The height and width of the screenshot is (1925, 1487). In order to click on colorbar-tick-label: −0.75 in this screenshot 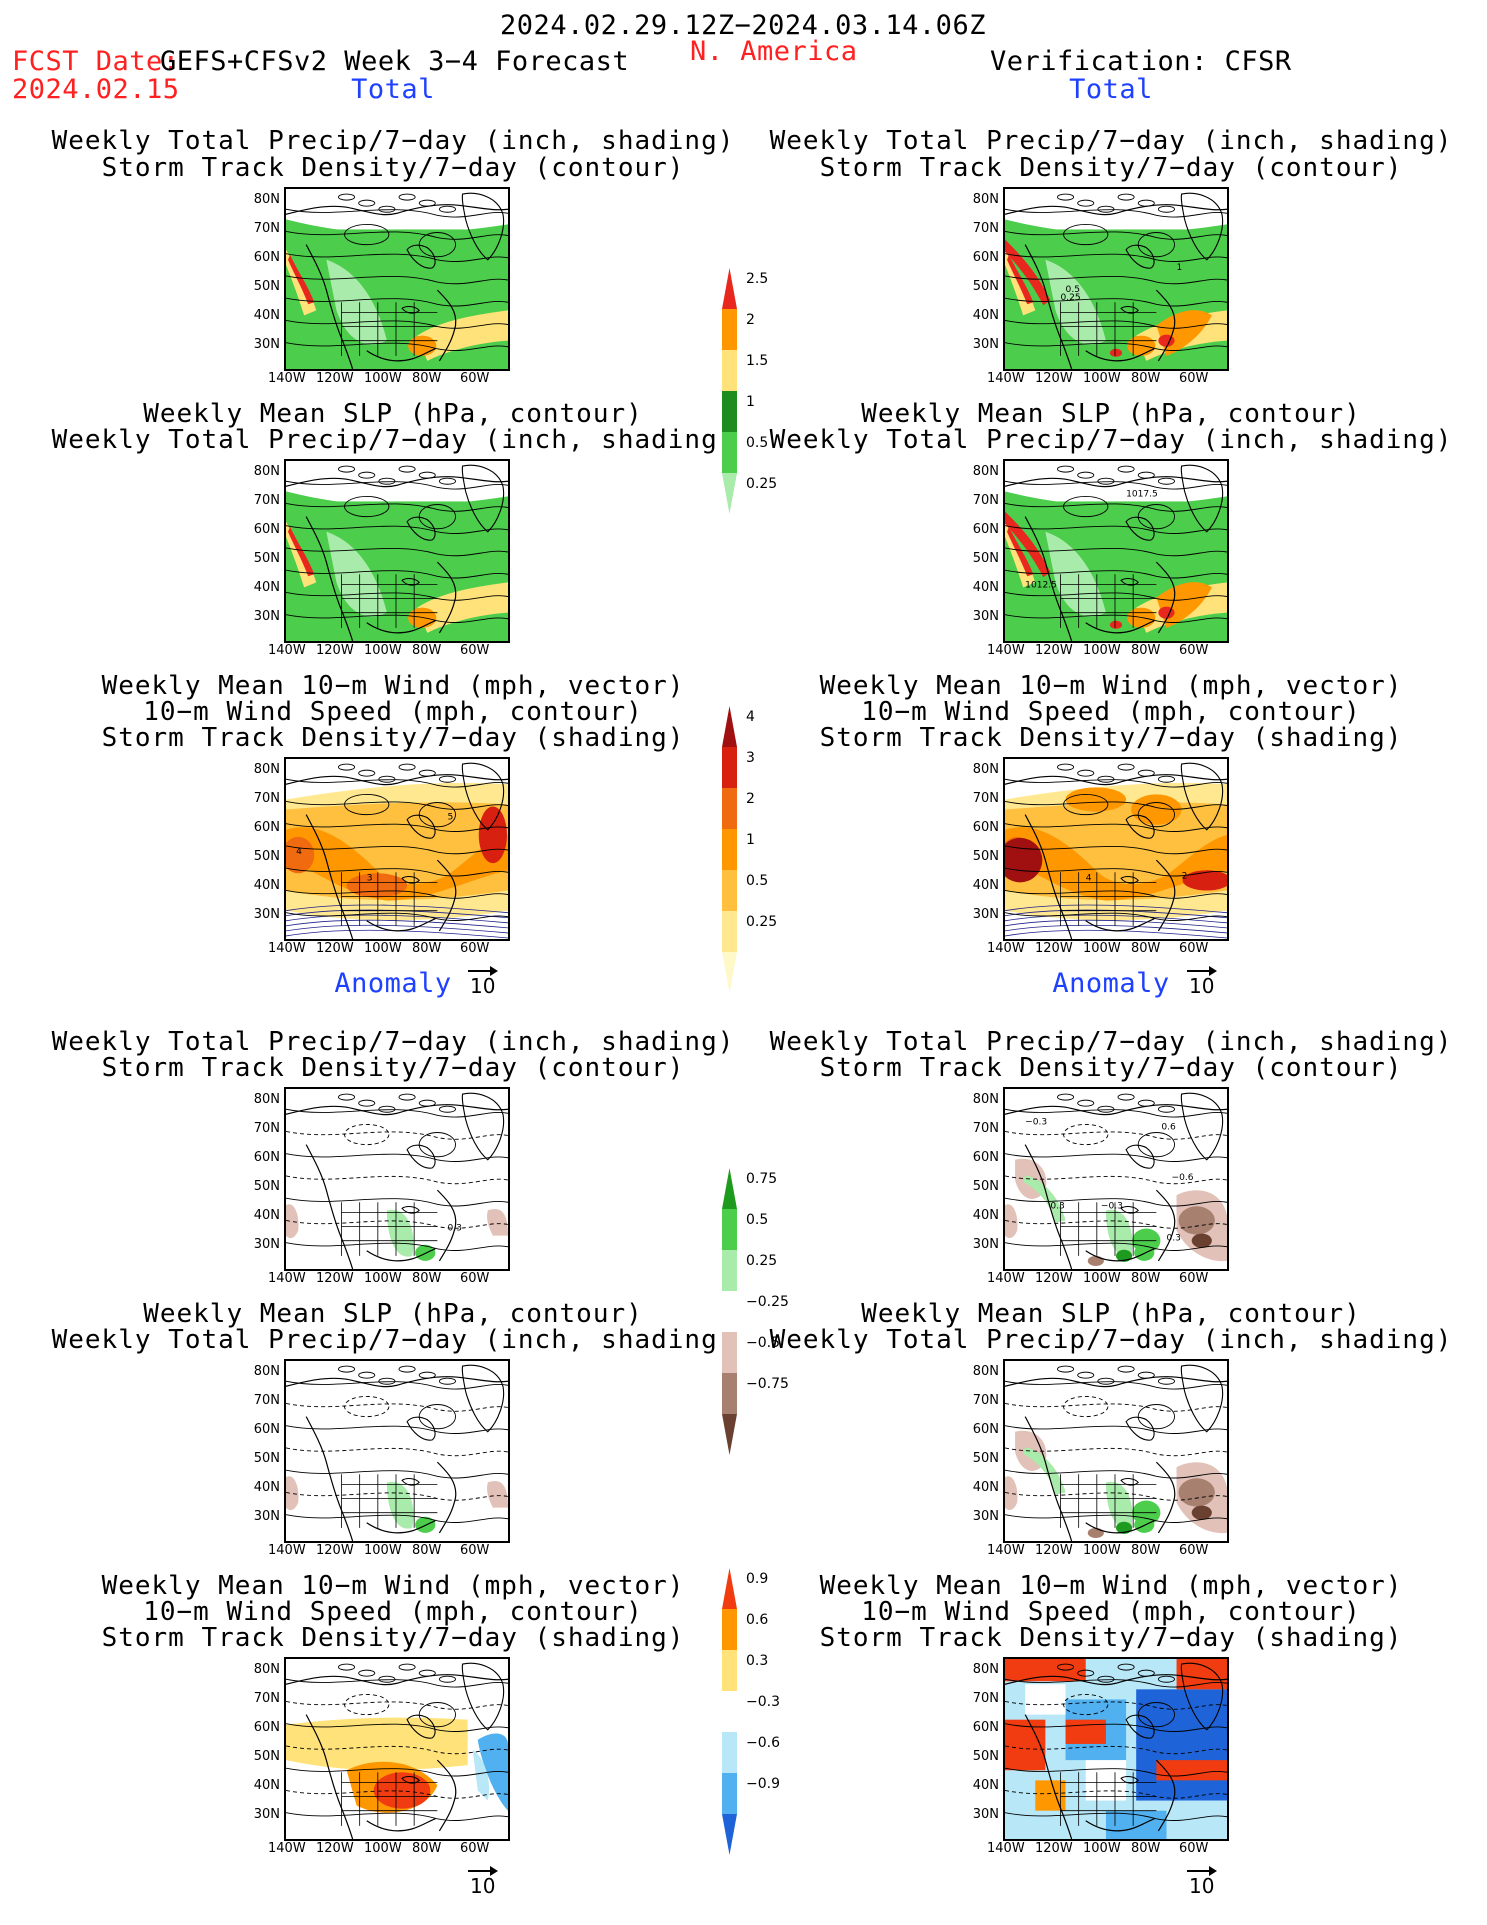, I will do `click(767, 1384)`.